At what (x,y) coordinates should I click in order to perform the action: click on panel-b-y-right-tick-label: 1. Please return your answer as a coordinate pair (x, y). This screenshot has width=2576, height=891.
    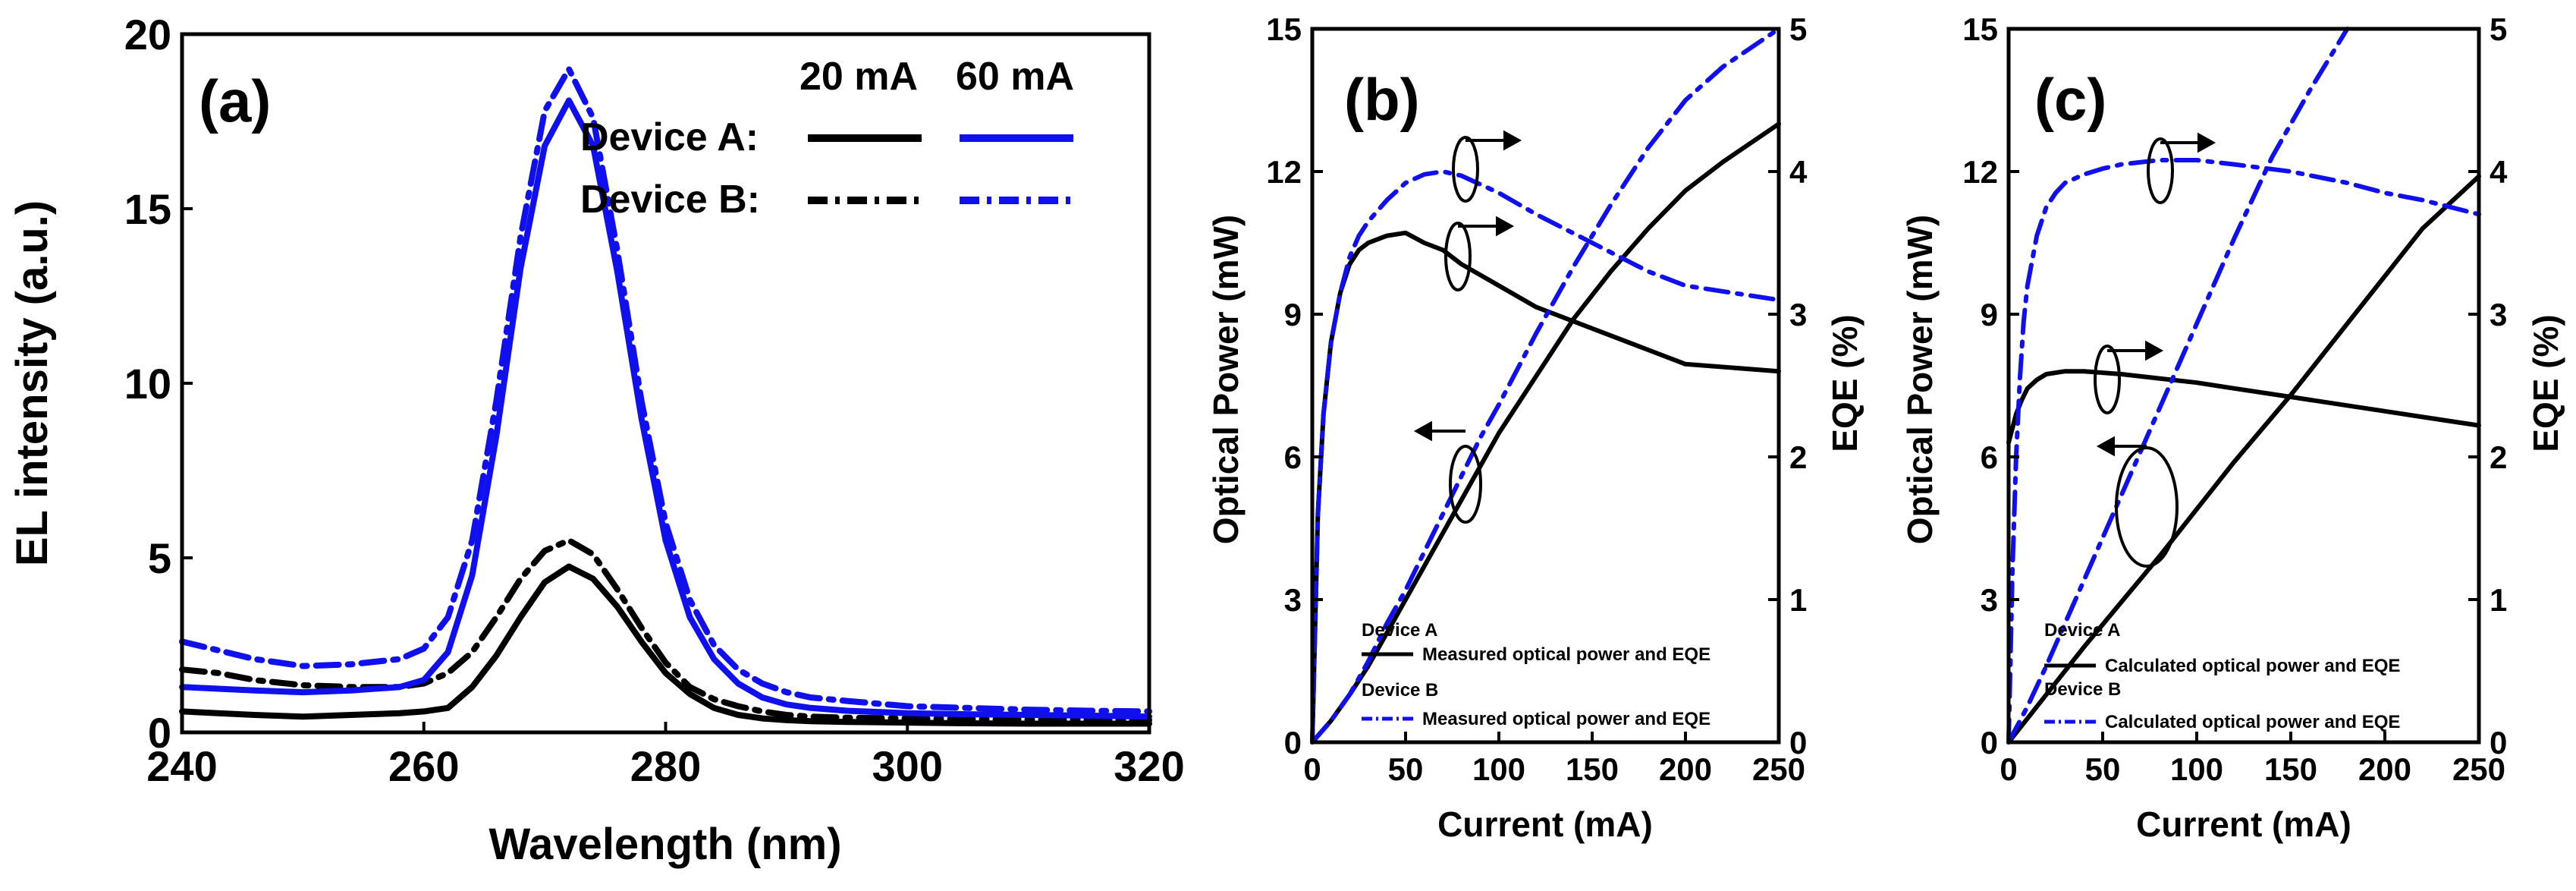
    Looking at the image, I should click on (1798, 600).